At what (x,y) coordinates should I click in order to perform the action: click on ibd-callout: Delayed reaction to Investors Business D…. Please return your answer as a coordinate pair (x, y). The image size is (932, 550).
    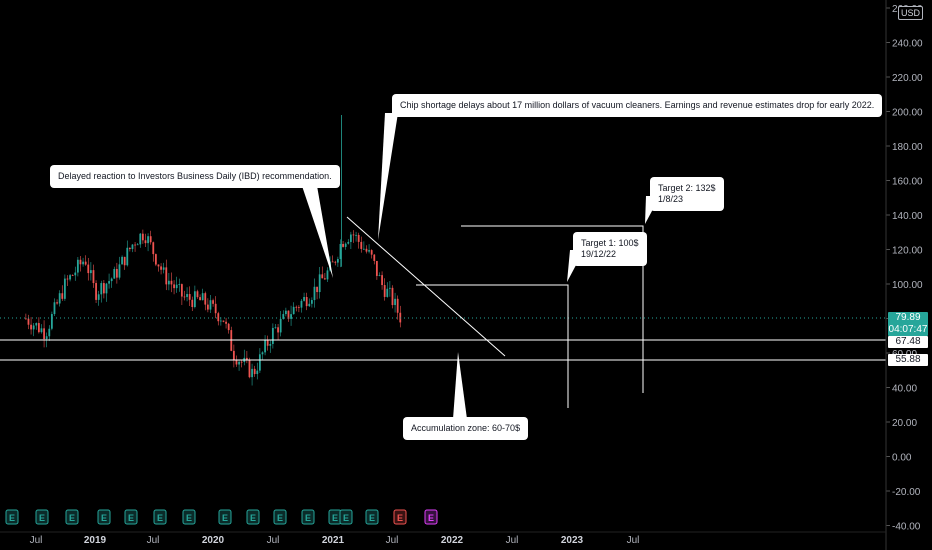
    Looking at the image, I should click on (195, 176).